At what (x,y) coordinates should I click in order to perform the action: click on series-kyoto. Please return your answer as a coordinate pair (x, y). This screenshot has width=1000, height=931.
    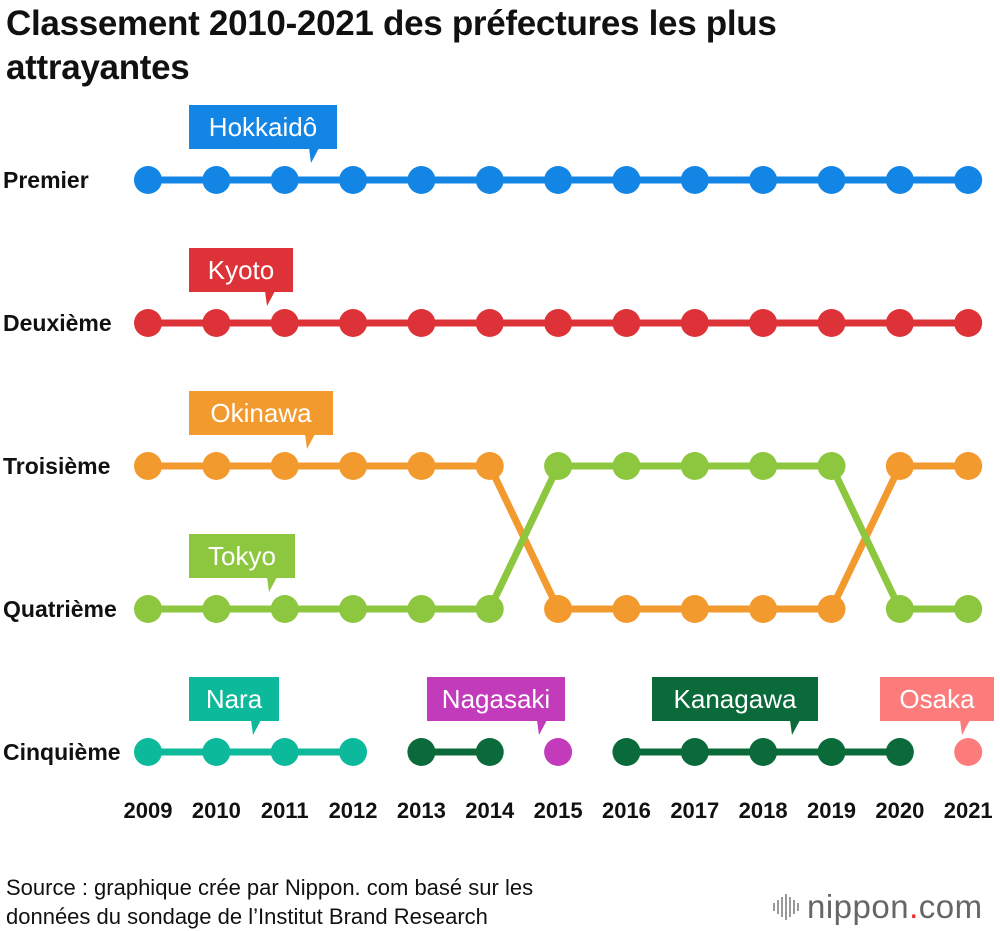
    Looking at the image, I should click on (558, 323).